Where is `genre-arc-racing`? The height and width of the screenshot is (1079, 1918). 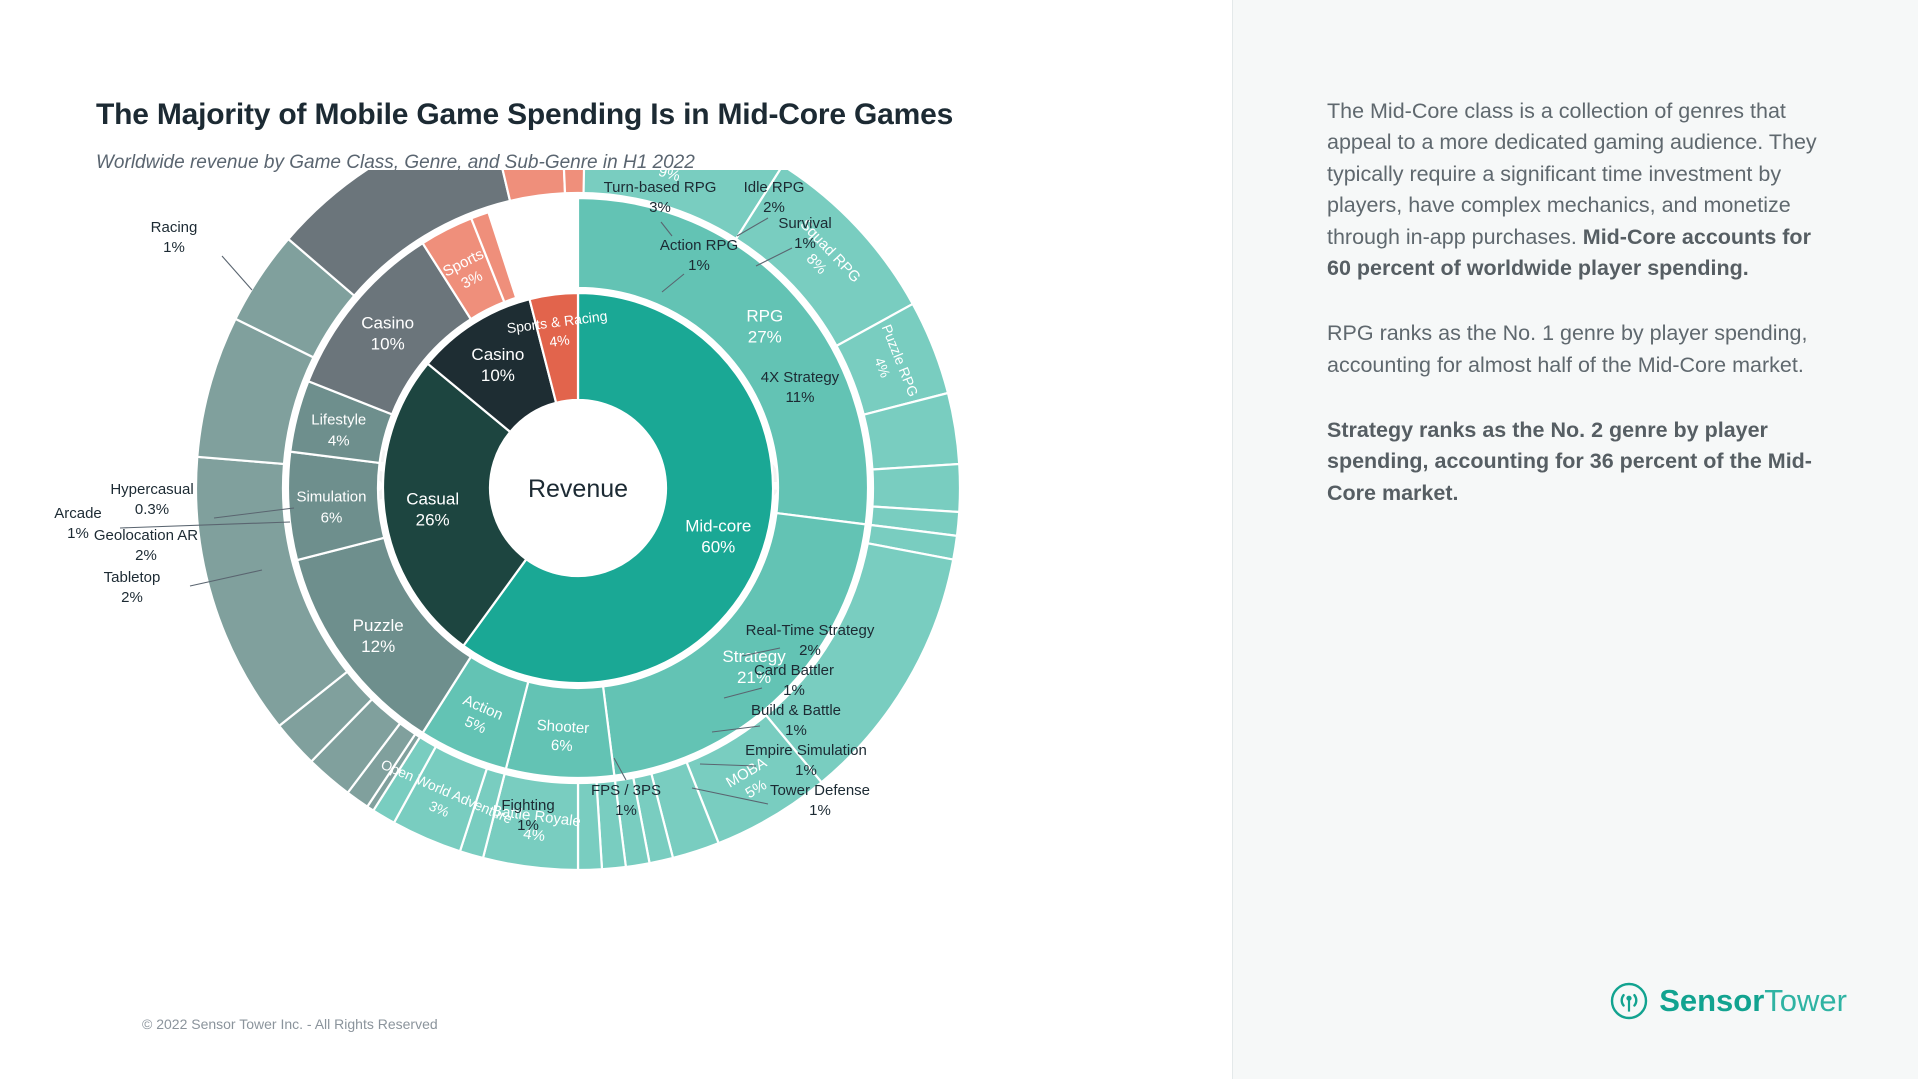 genre-arc-racing is located at coordinates (493, 257).